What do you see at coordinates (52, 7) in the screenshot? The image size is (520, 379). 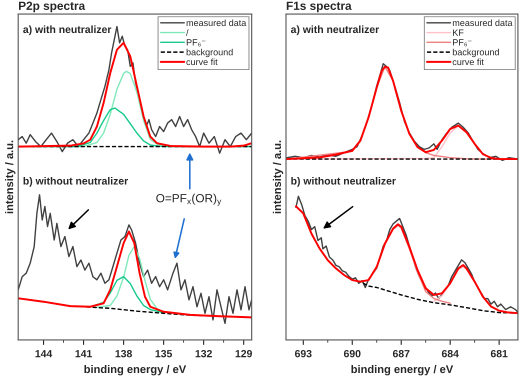 I see `chart-title: P2p spectra` at bounding box center [52, 7].